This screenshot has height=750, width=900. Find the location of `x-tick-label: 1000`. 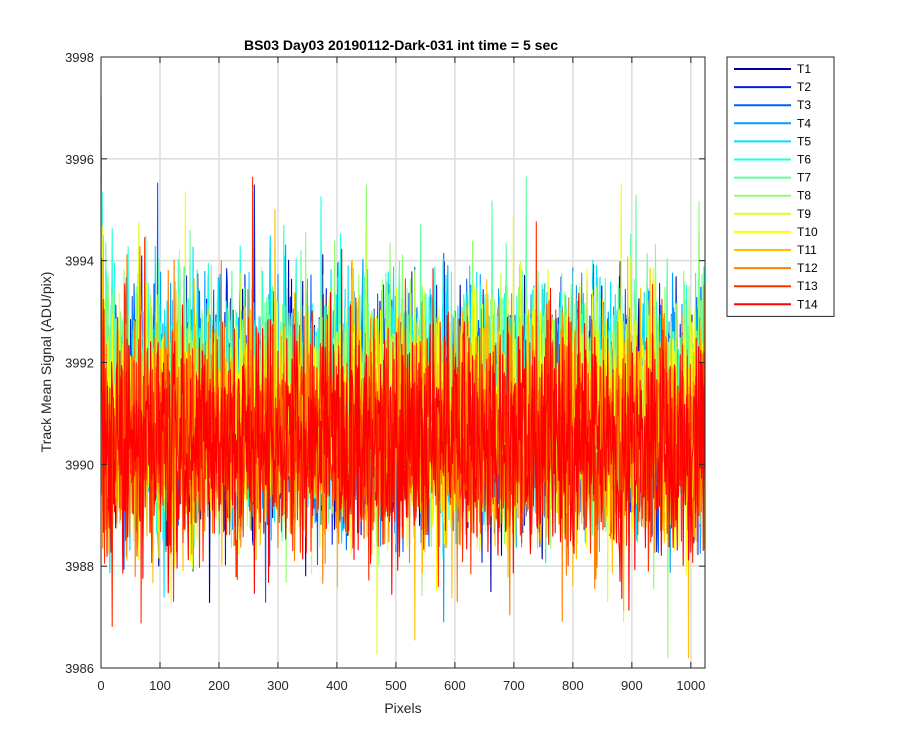

x-tick-label: 1000 is located at coordinates (690, 685).